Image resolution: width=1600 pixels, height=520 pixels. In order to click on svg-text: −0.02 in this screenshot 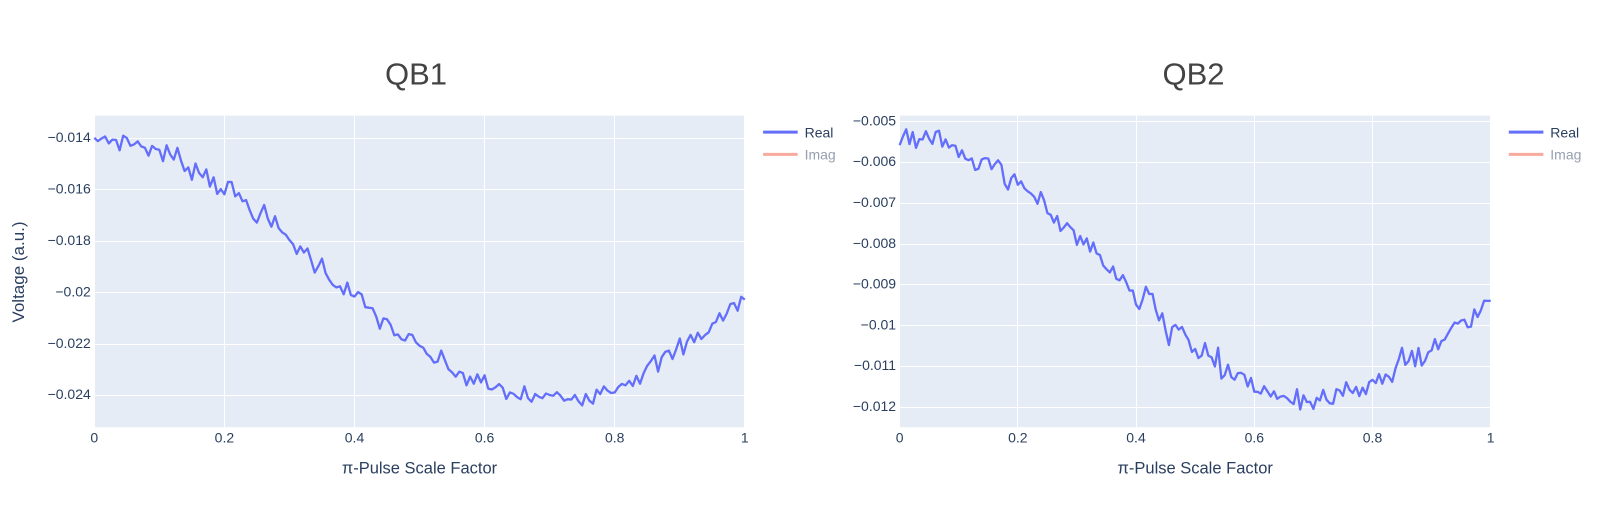, I will do `click(73, 291)`.